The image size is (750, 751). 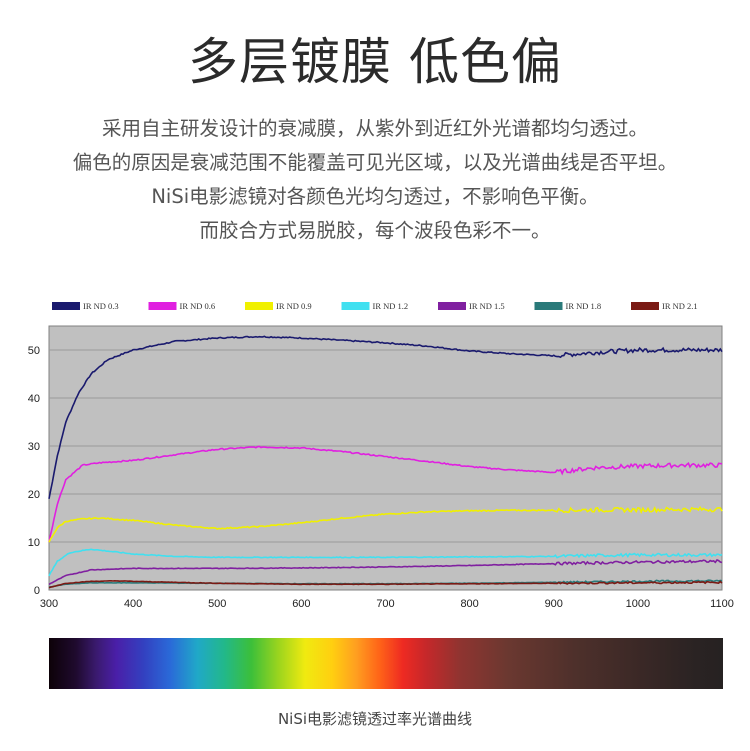 I want to click on y-tick-label: 50, so click(x=34, y=351).